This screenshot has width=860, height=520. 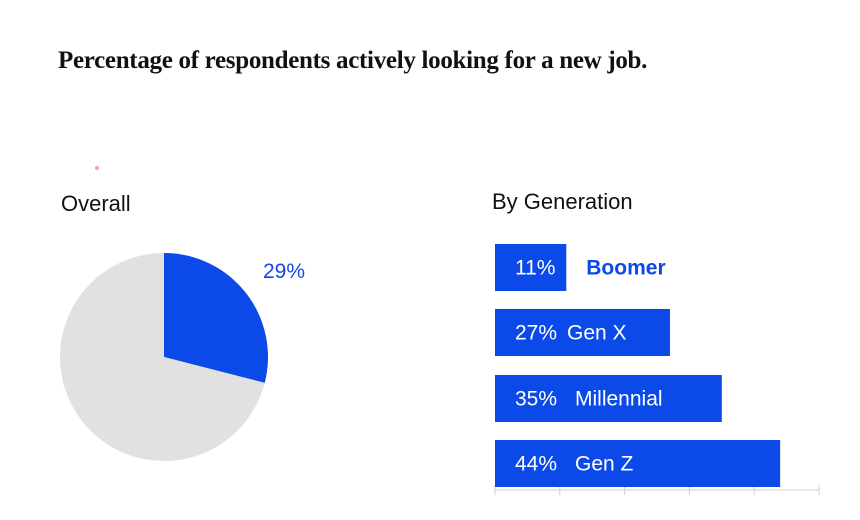 I want to click on pie-chart-title: Overall, so click(x=96, y=203).